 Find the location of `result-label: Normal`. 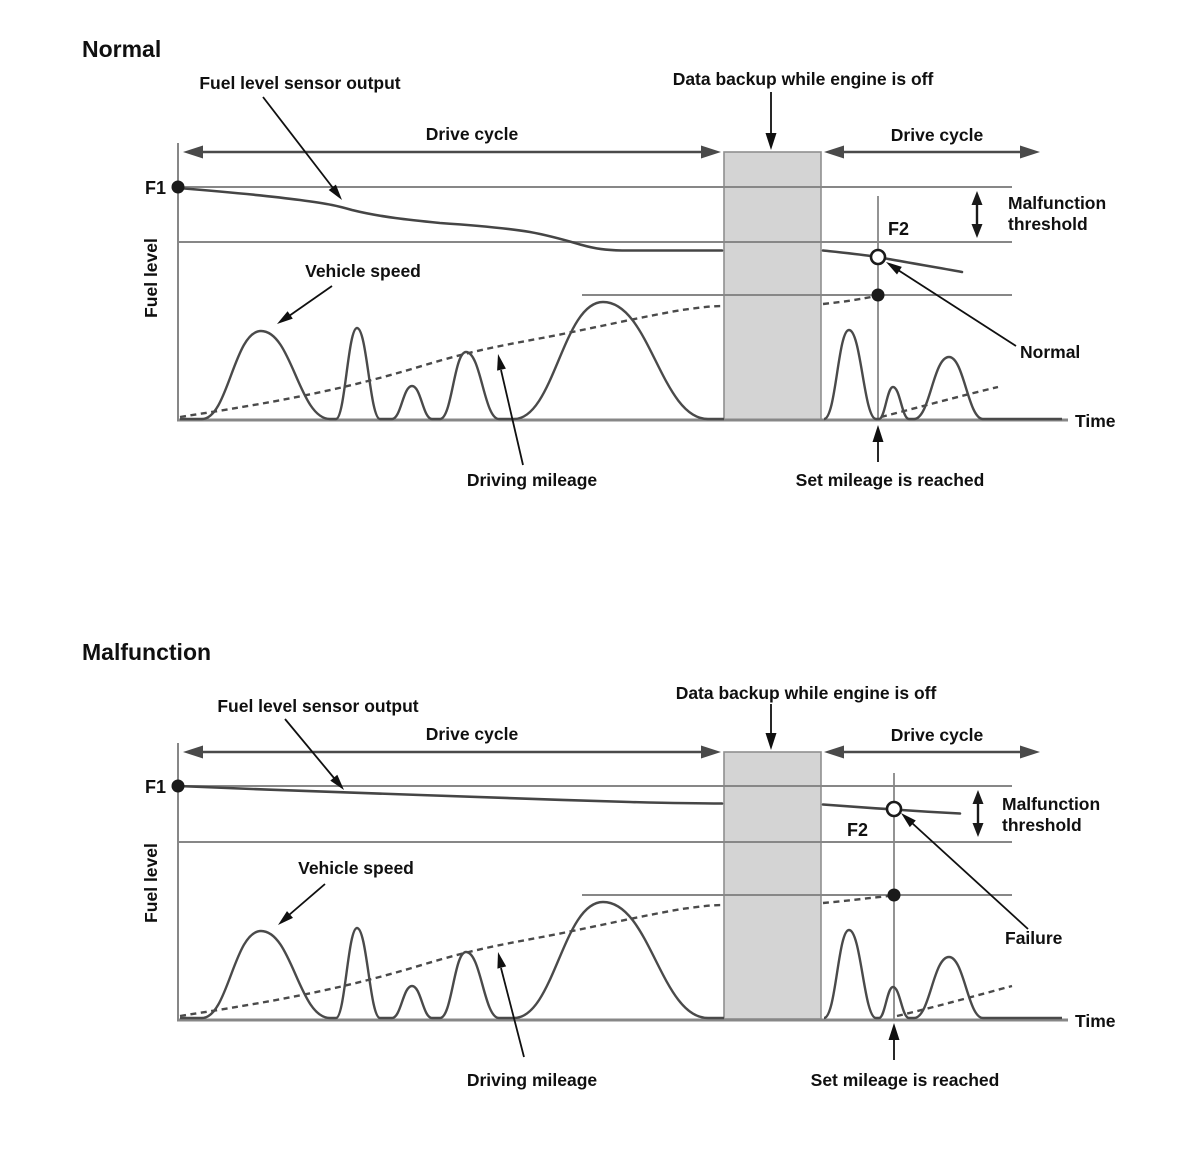

result-label: Normal is located at coordinates (1050, 352).